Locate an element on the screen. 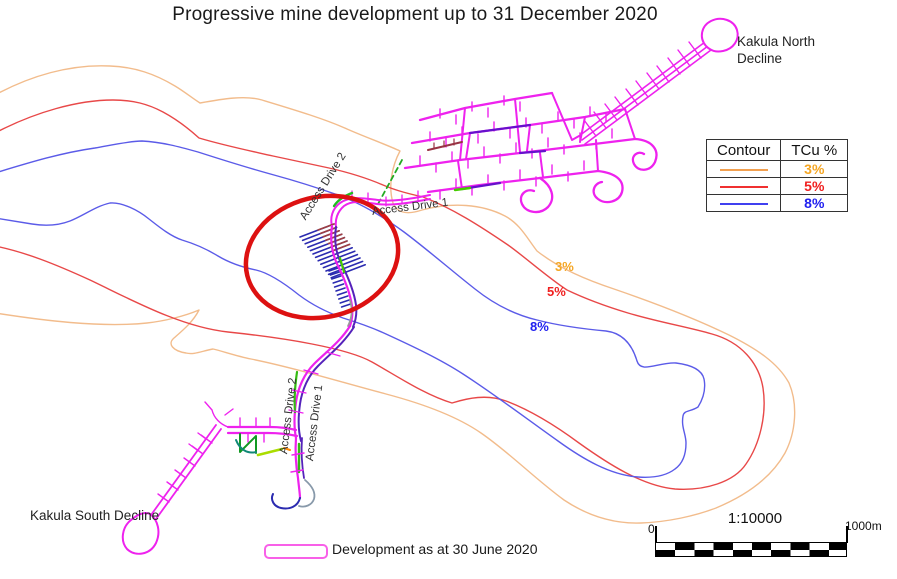 This screenshot has width=897, height=579. scale-bar is located at coordinates (751, 549).